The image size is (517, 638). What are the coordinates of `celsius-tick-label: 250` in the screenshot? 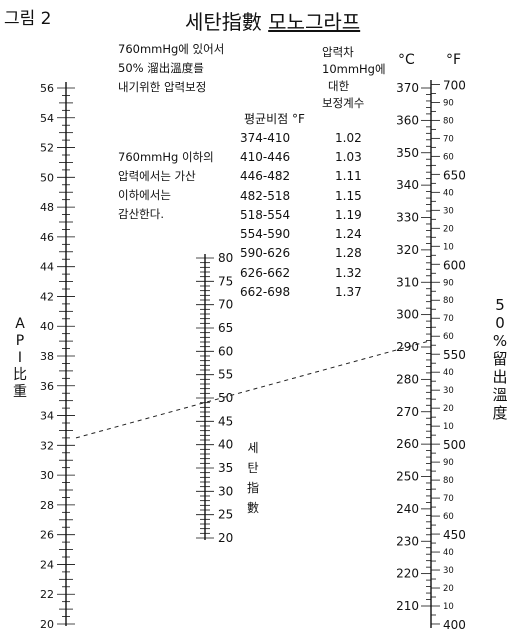 It's located at (407, 477).